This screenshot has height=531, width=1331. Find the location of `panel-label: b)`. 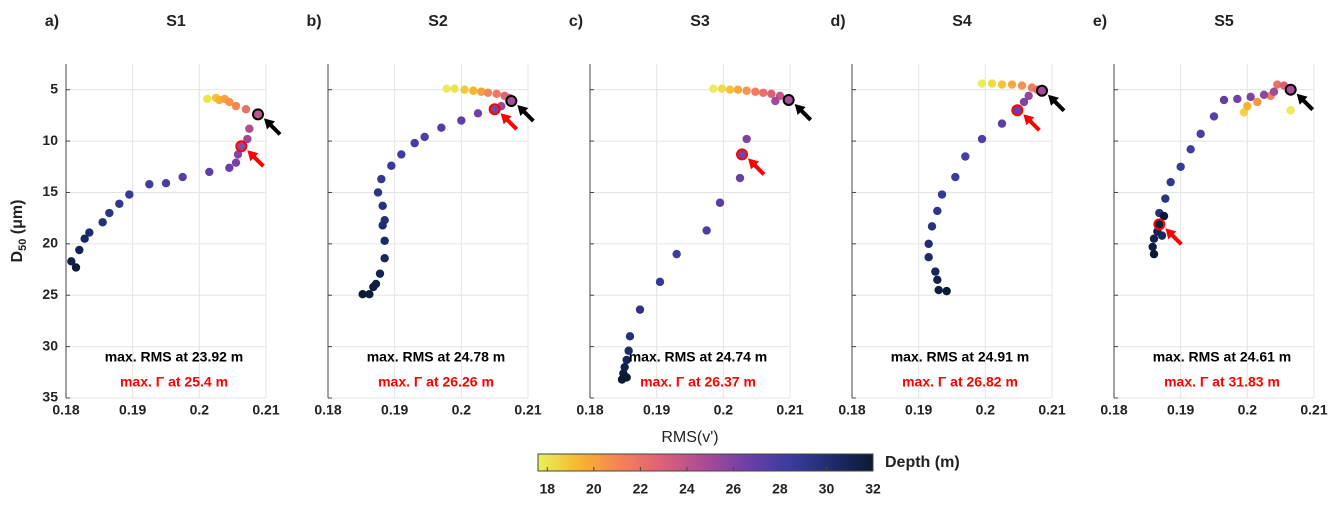

panel-label: b) is located at coordinates (313, 21).